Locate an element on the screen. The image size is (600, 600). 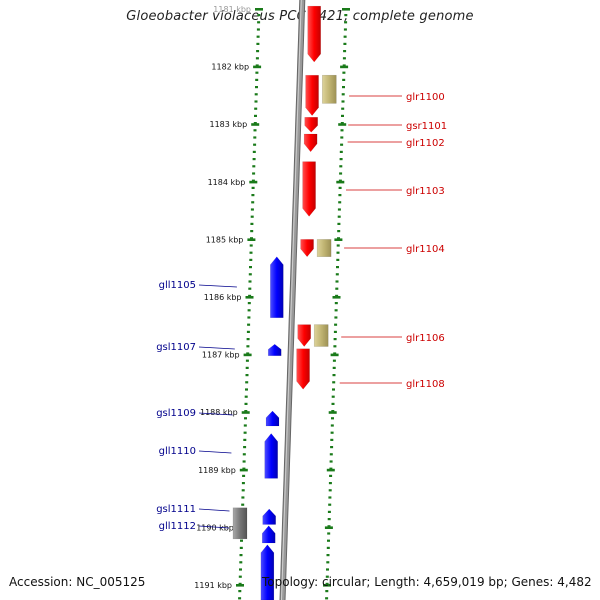
scale-tick-label: 1187 kbp is located at coordinates (221, 355).